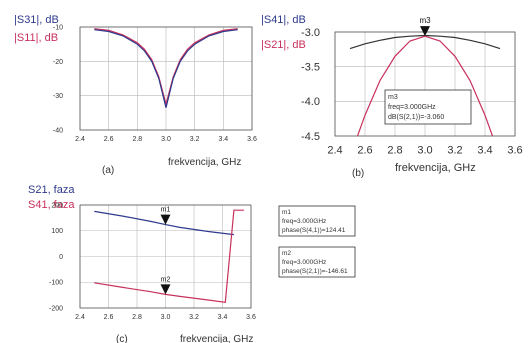 This screenshot has height=343, width=529. Describe the element at coordinates (51, 190) in the screenshot. I see `panel-c-ylabel-s21: S21, faza` at that location.